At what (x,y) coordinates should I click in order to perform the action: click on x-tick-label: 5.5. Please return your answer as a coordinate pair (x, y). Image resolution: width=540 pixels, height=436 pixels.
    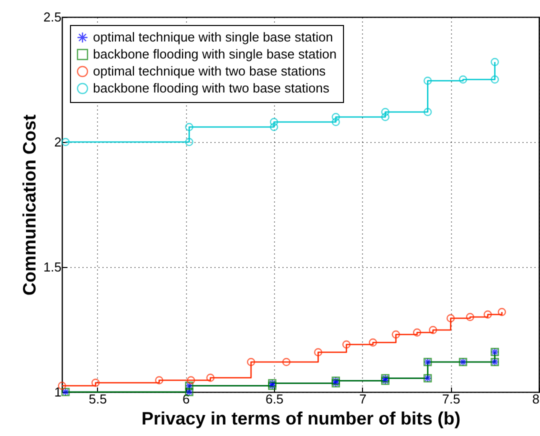
    Looking at the image, I should click on (97, 399).